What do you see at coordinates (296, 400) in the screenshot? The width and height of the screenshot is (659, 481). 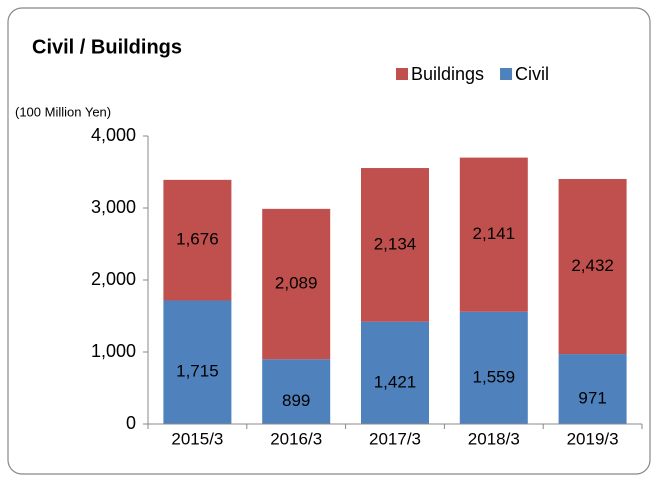 I see `value-label: 899` at bounding box center [296, 400].